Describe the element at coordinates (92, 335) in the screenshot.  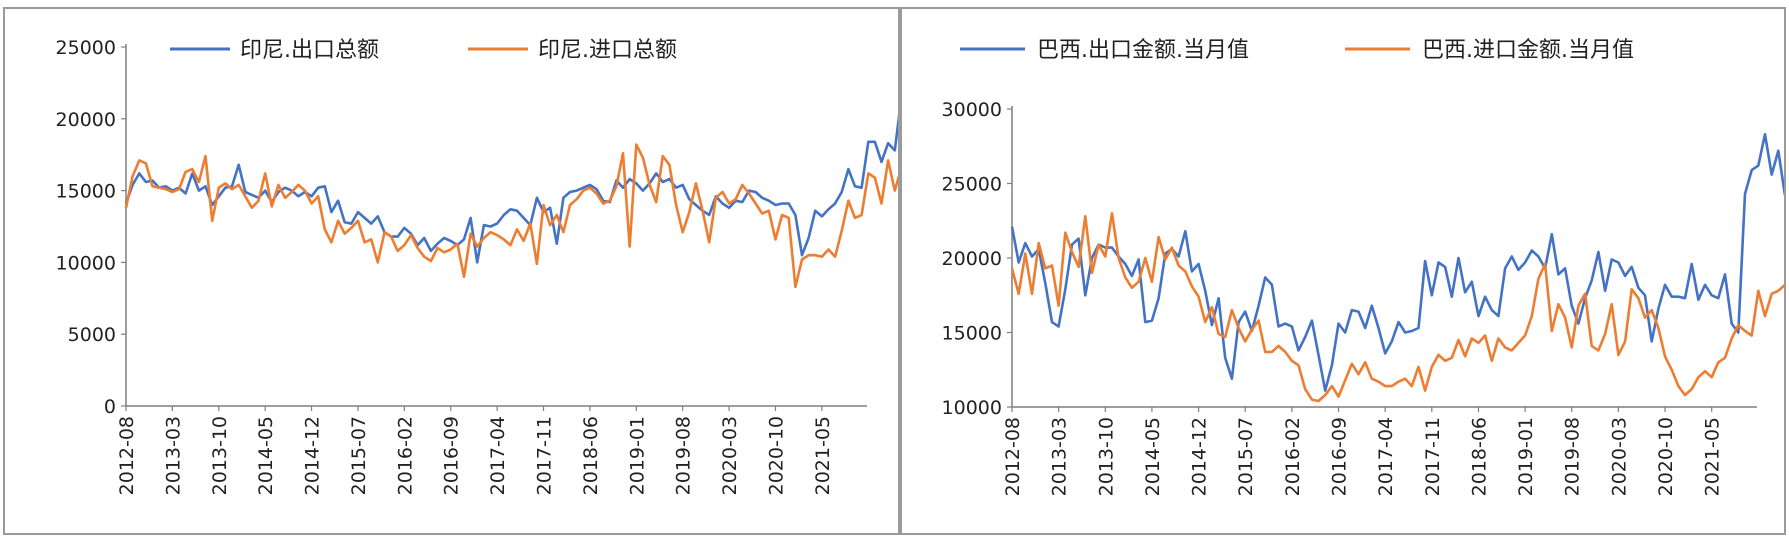
I see `y-tick-label: 5000` at that location.